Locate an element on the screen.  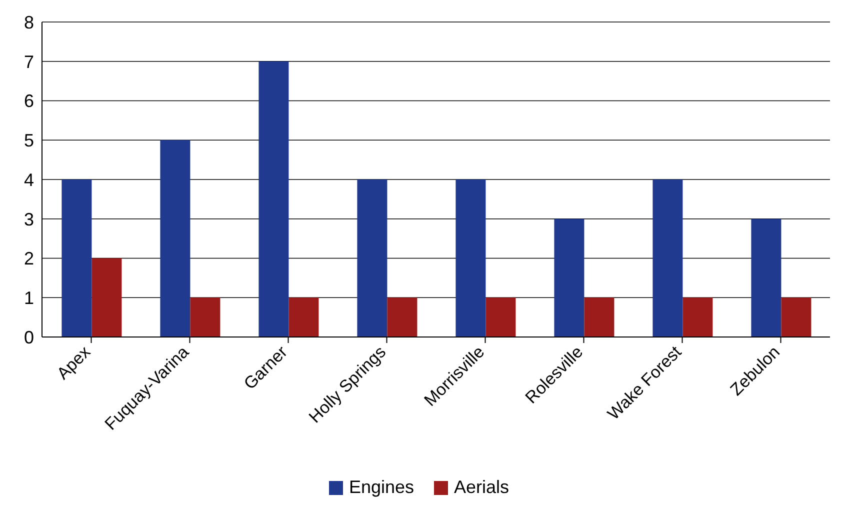
y-tick-label: 0 is located at coordinates (29, 337).